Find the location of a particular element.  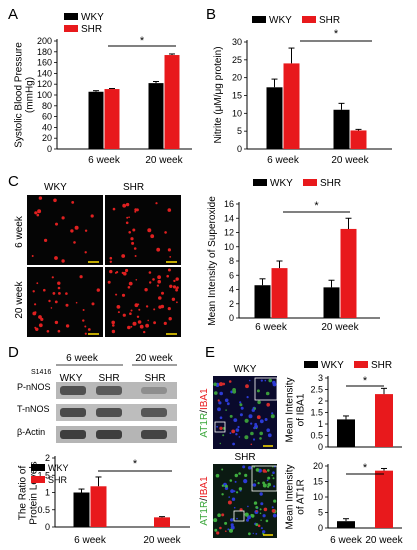

bar-wky-6week is located at coordinates (346, 524).